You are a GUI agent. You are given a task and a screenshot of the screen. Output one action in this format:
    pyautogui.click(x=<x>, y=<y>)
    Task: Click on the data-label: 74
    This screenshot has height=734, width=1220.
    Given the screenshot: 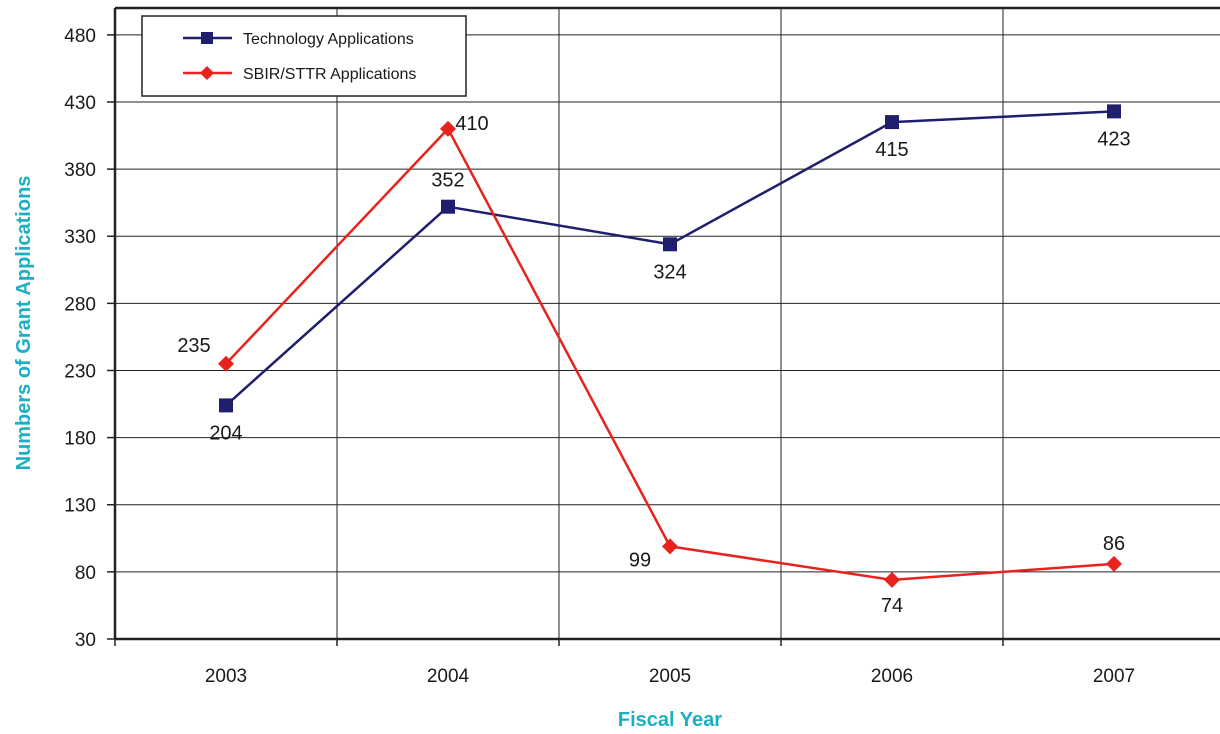 What is the action you would take?
    pyautogui.click(x=892, y=606)
    